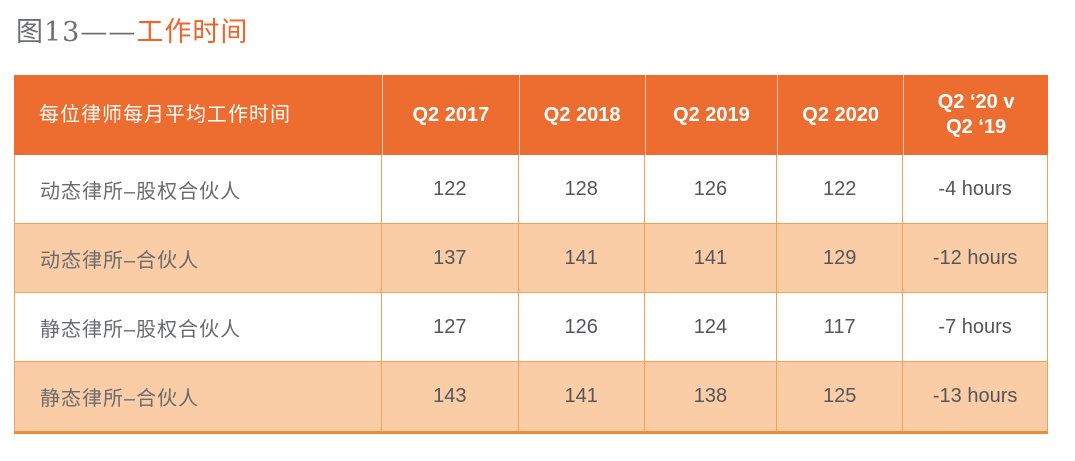  I want to click on row-label: 动态律所–合伙人, so click(198, 258).